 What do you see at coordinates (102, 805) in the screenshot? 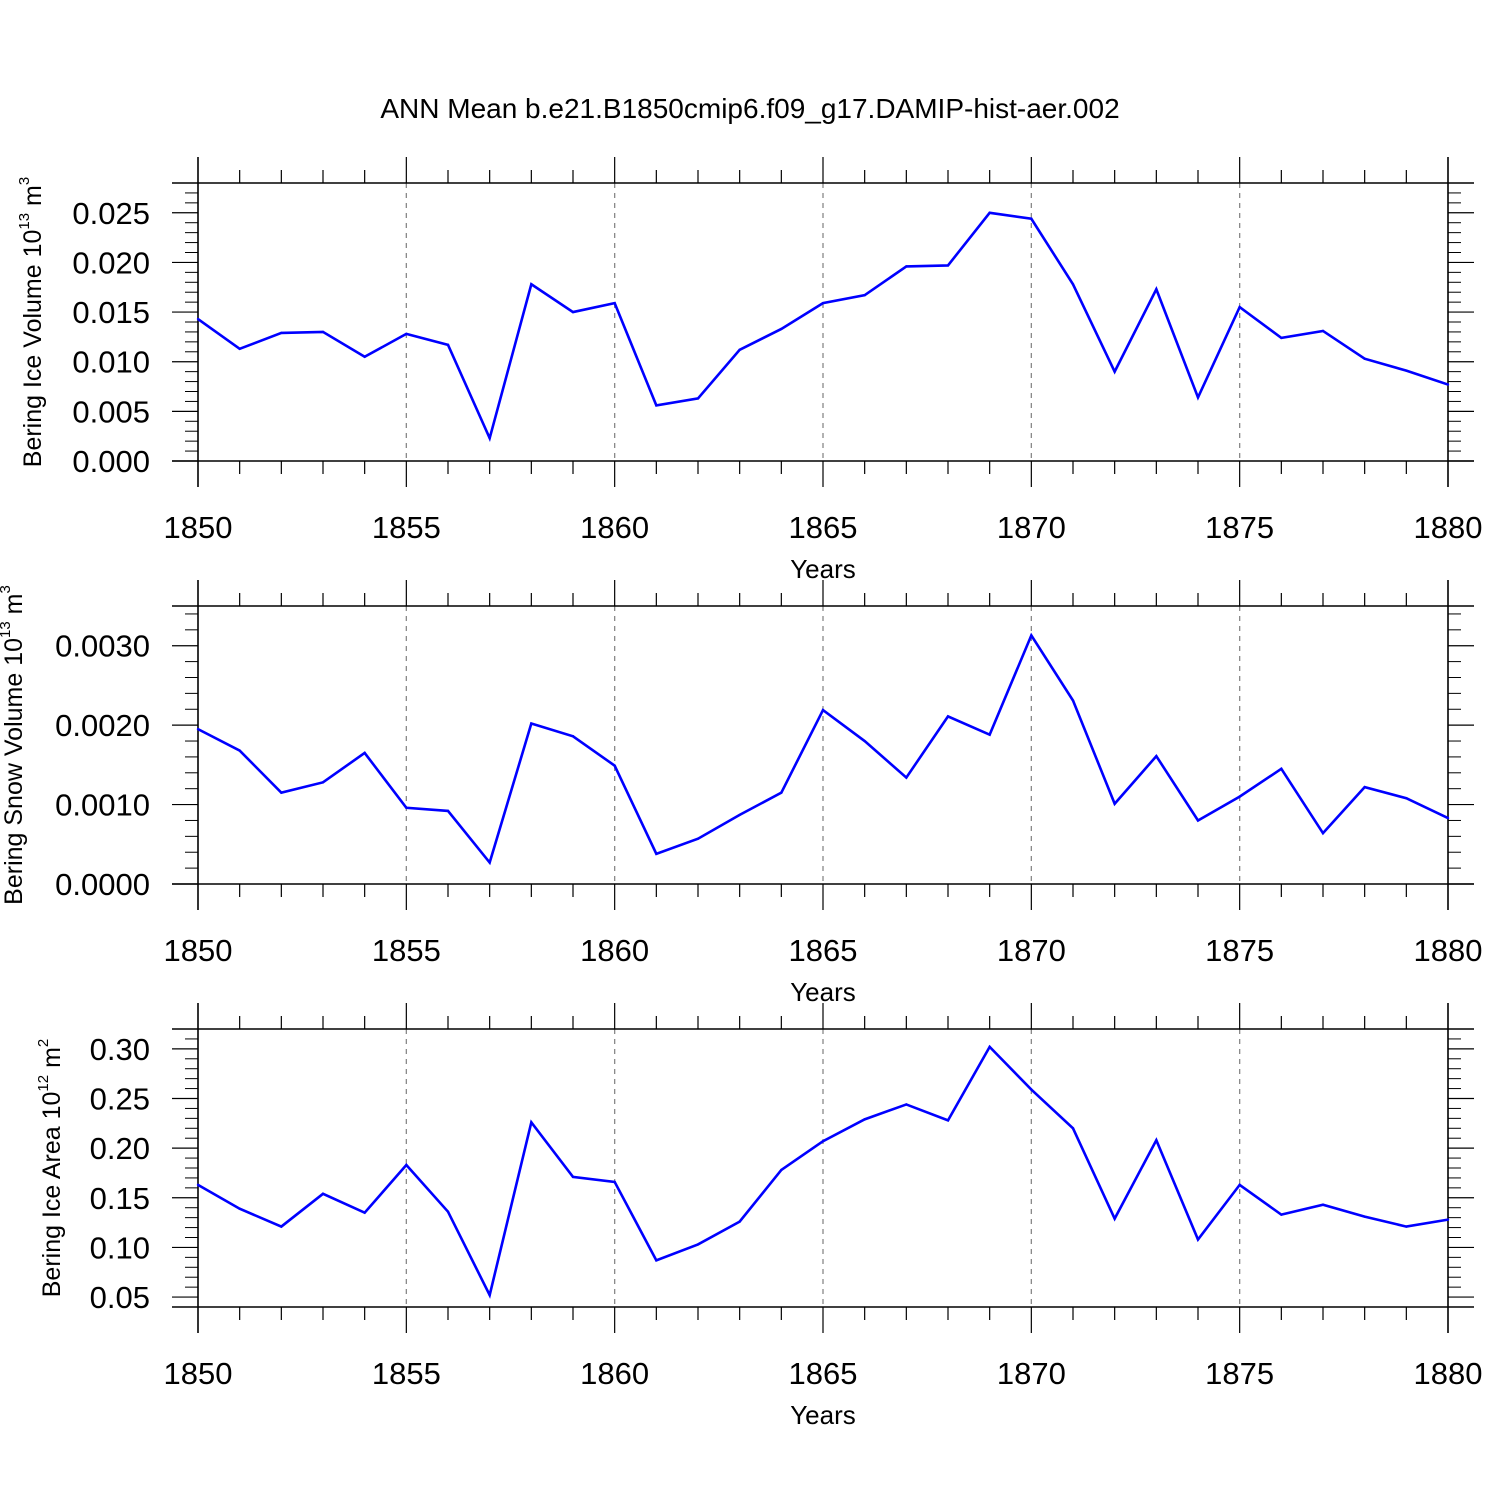
I see `y-tick-label: 0.0010` at bounding box center [102, 805].